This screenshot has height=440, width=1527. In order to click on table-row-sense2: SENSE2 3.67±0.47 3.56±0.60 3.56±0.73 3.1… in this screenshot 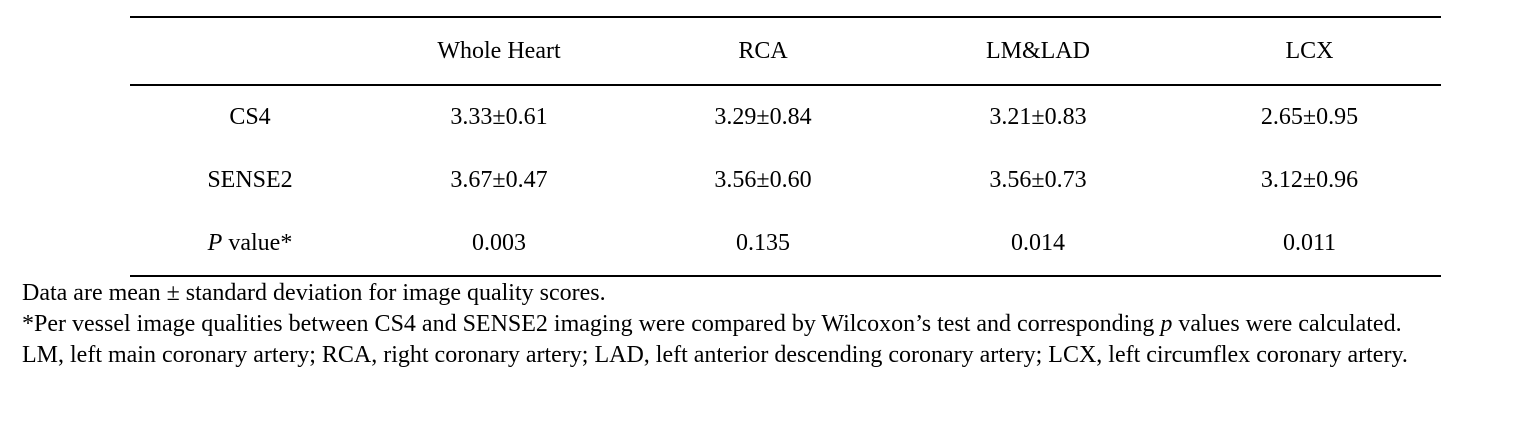, I will do `click(785, 180)`.